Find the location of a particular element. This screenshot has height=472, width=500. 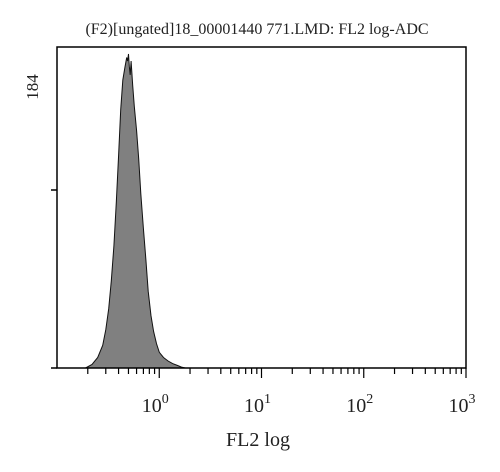

x-tick-label: 10⁰ is located at coordinates (155, 404).